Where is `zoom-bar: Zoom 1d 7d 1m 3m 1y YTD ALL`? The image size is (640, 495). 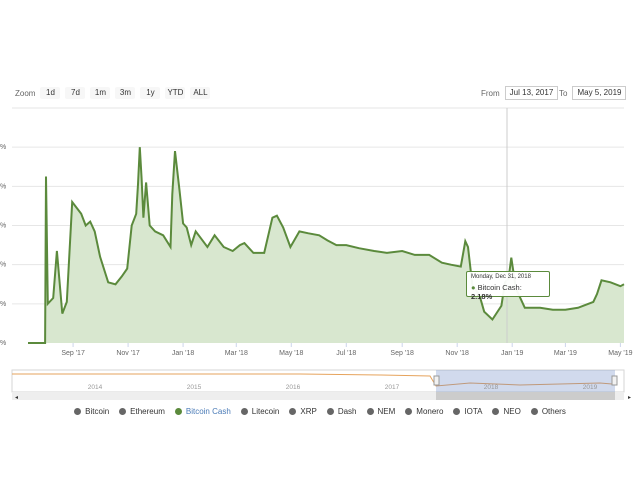
zoom-bar: Zoom 1d 7d 1m 3m 1y YTD ALL is located at coordinates (115, 93).